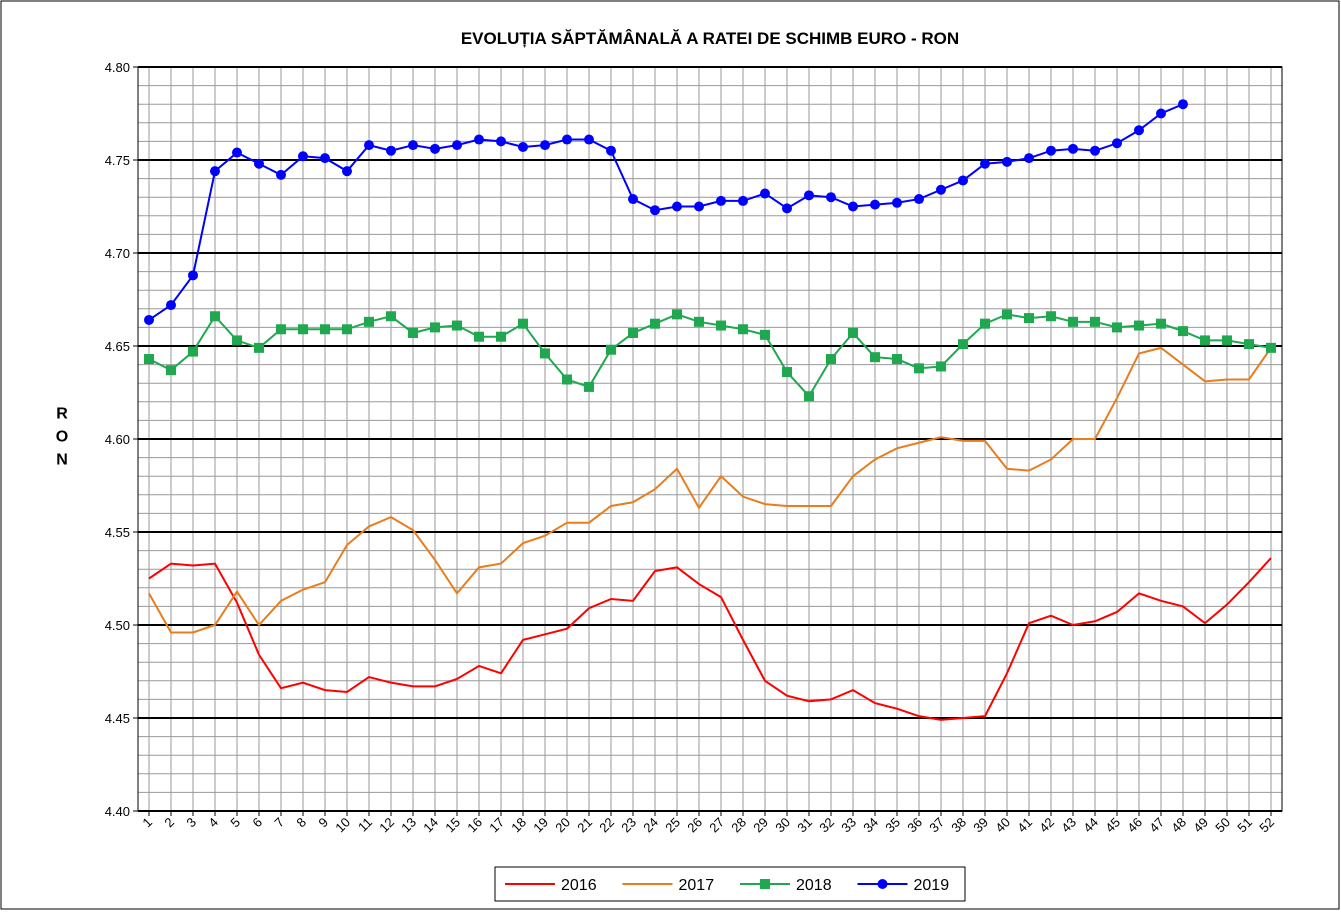 Image resolution: width=1341 pixels, height=916 pixels. What do you see at coordinates (117, 718) in the screenshot?
I see `y-tick-label: 4.45` at bounding box center [117, 718].